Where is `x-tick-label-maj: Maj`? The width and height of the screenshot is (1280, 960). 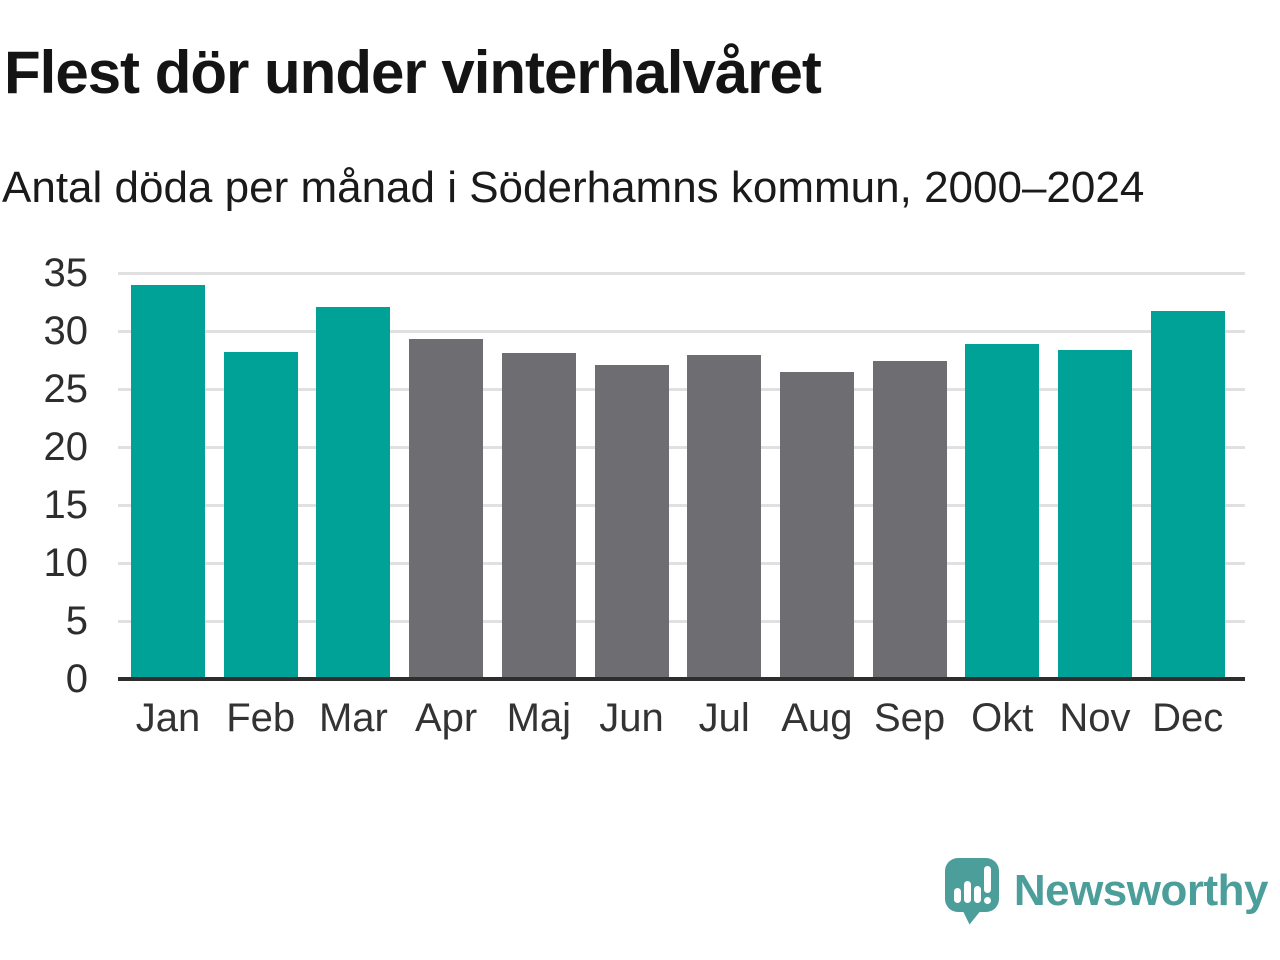
x-tick-label-maj: Maj is located at coordinates (539, 718).